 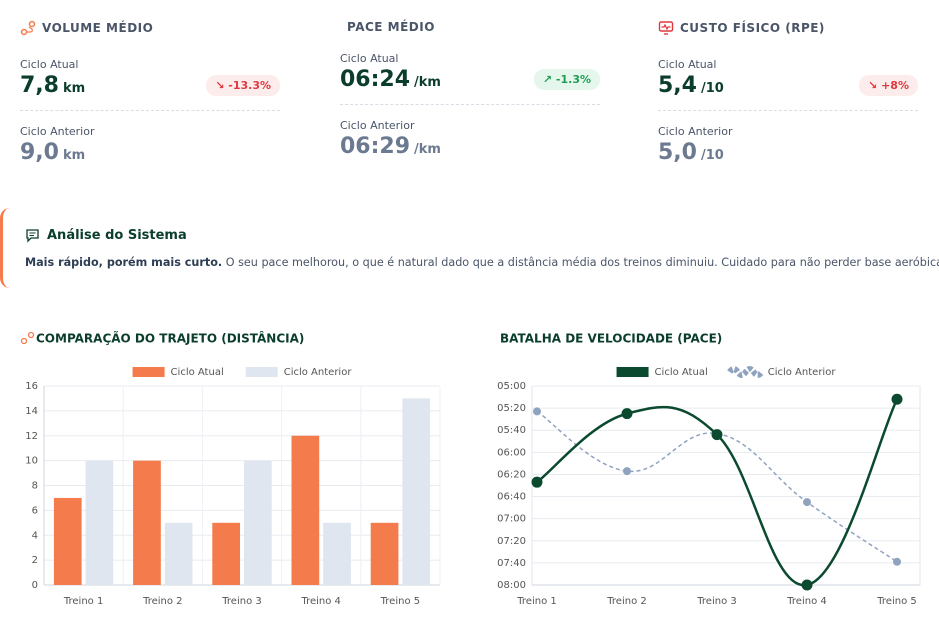 I want to click on current-value: 06:24, so click(x=375, y=79).